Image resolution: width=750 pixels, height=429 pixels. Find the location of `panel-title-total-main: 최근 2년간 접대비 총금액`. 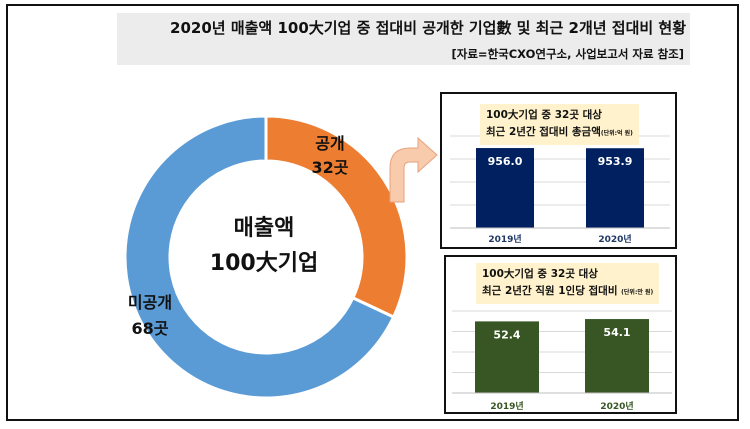

panel-title-total-main: 최근 2년간 접대비 총금액 is located at coordinates (543, 132).